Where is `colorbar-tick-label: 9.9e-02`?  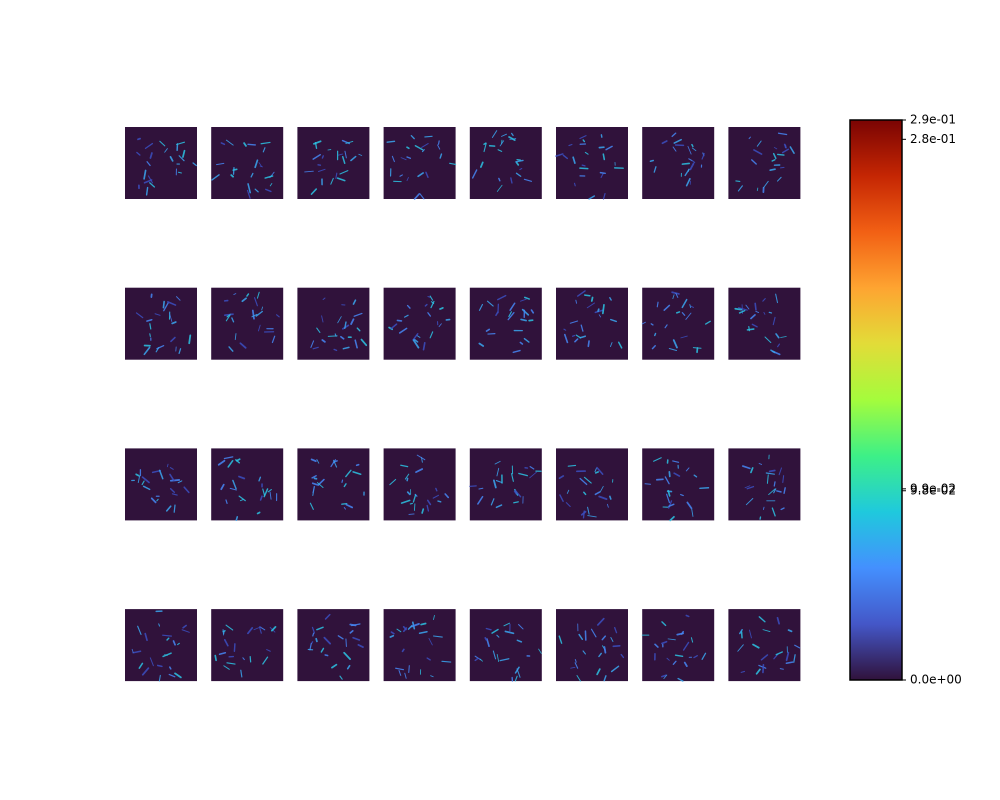
colorbar-tick-label: 9.9e-02 is located at coordinates (933, 488).